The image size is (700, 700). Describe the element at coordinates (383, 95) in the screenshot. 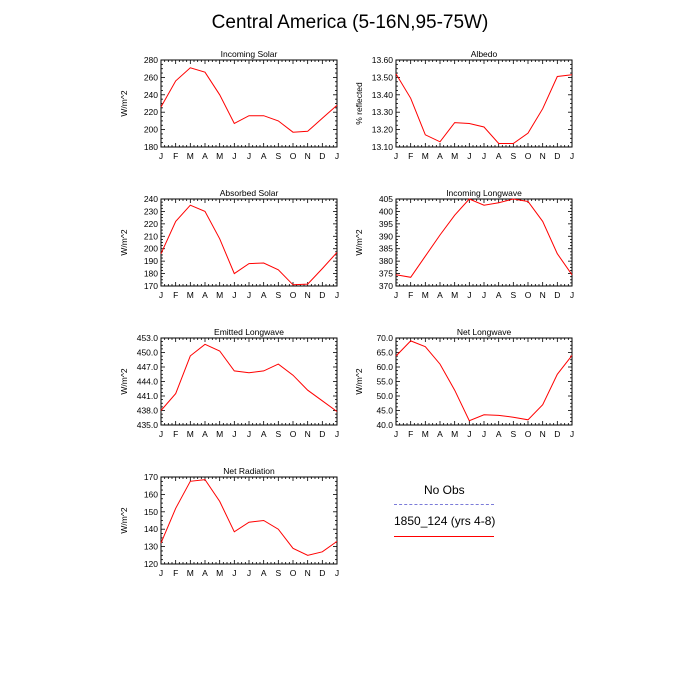

I see `y-tick-label: 13.40` at that location.